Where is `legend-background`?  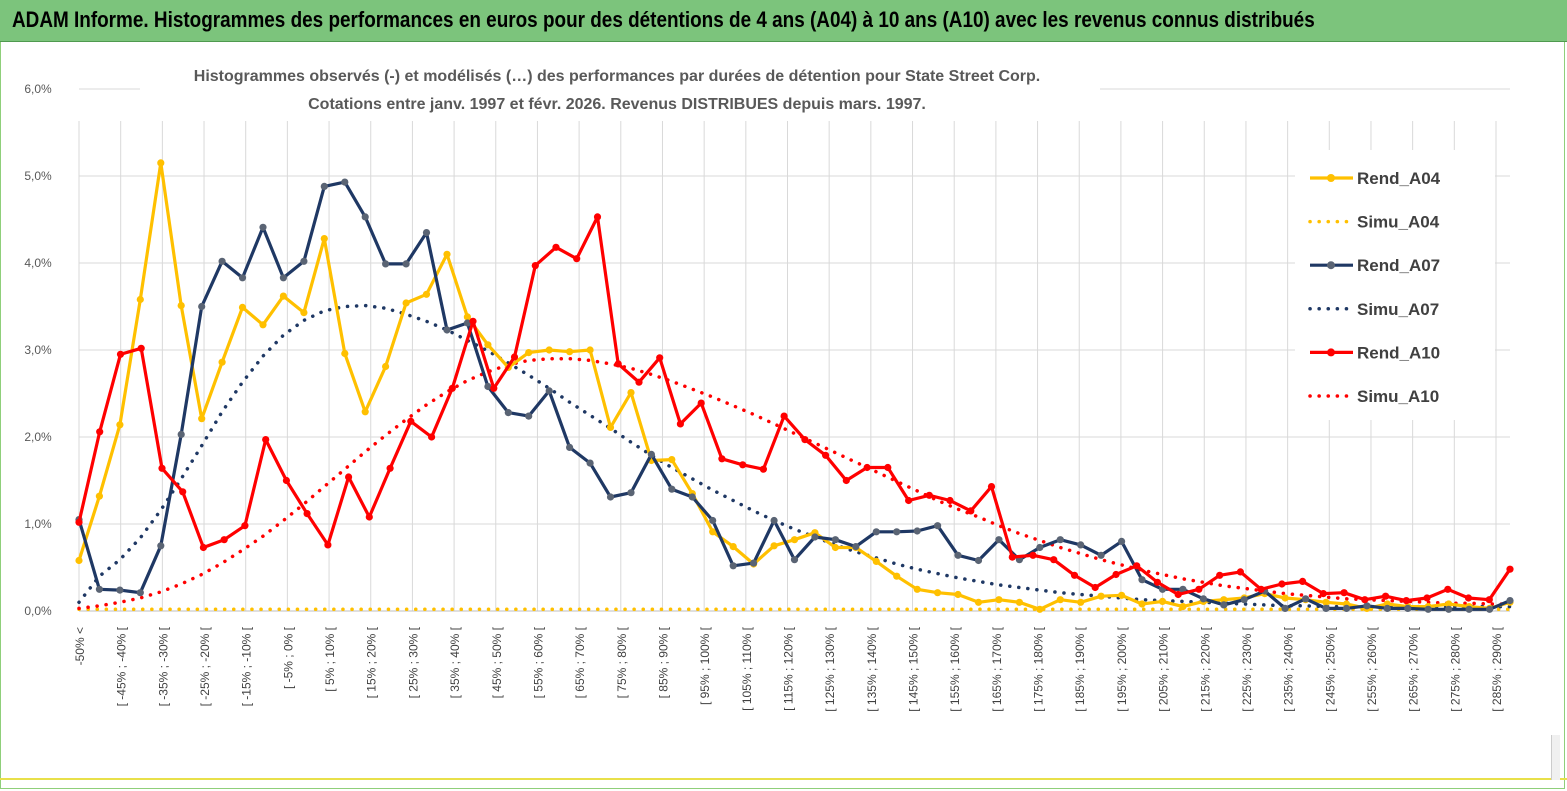 legend-background is located at coordinates (1395, 285).